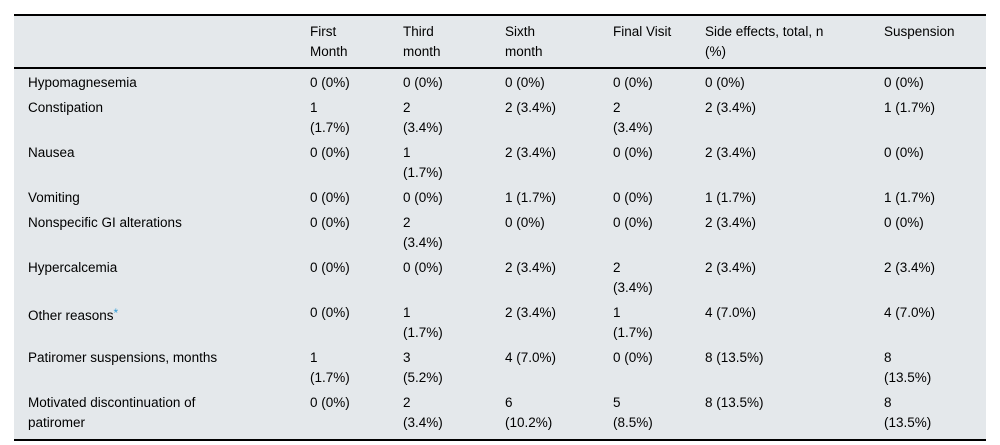  I want to click on column-header-row-label, so click(162, 42).